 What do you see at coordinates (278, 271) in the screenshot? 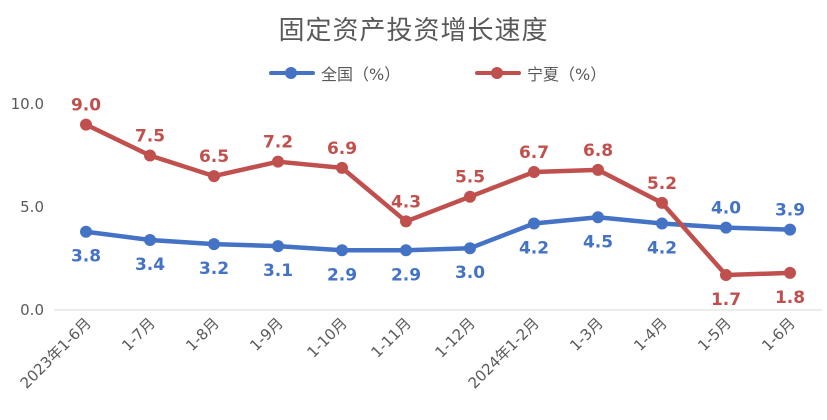
I see `data-label-national: 3.1` at bounding box center [278, 271].